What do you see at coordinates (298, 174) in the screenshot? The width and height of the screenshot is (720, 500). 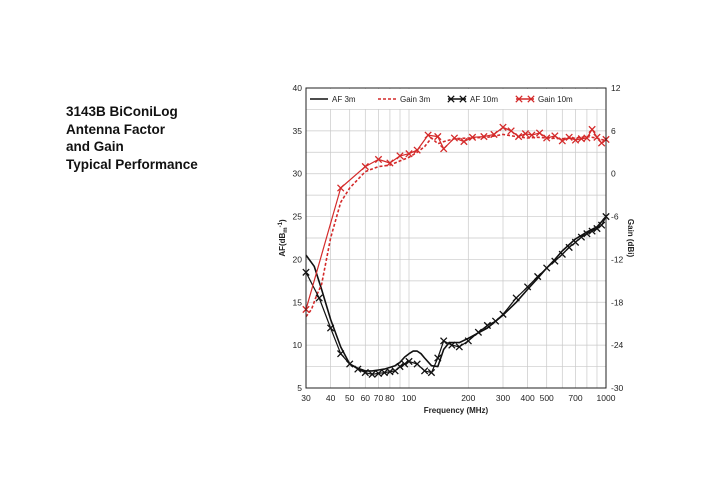 I see `y-tick-label: 30` at bounding box center [298, 174].